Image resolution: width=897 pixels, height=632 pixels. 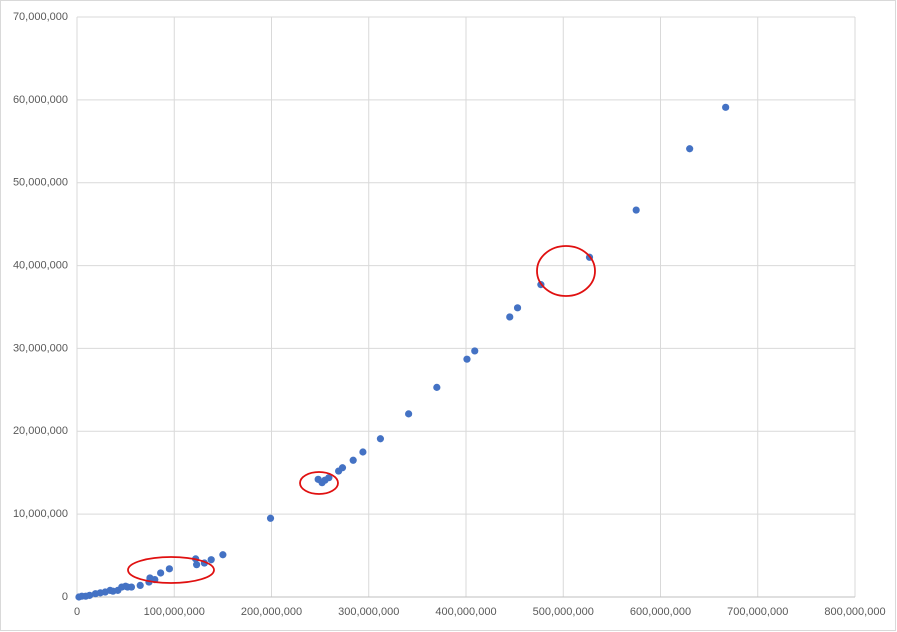 I want to click on x-tick-label: 200,000,000, so click(x=271, y=612).